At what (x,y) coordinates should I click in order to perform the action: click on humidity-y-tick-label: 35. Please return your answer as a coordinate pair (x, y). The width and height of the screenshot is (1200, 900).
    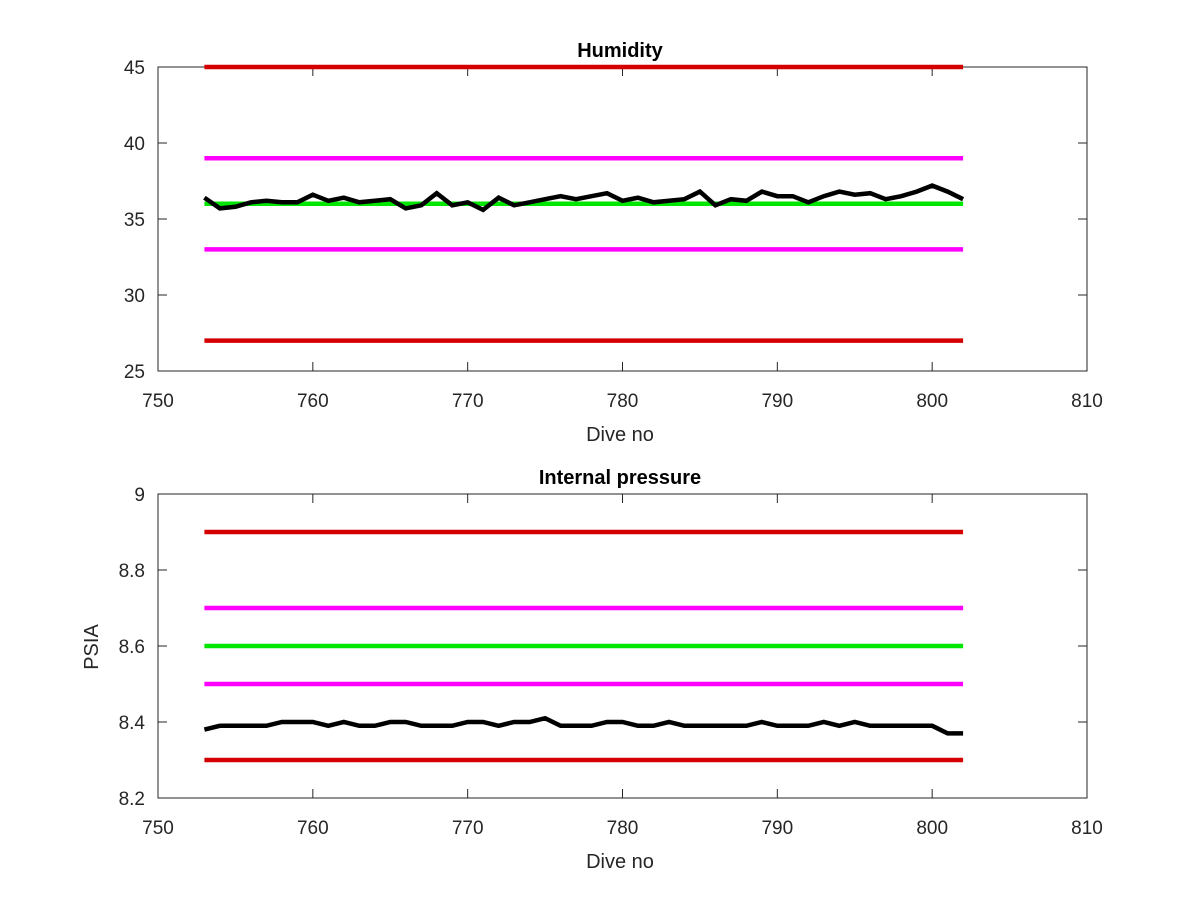
    Looking at the image, I should click on (134, 220).